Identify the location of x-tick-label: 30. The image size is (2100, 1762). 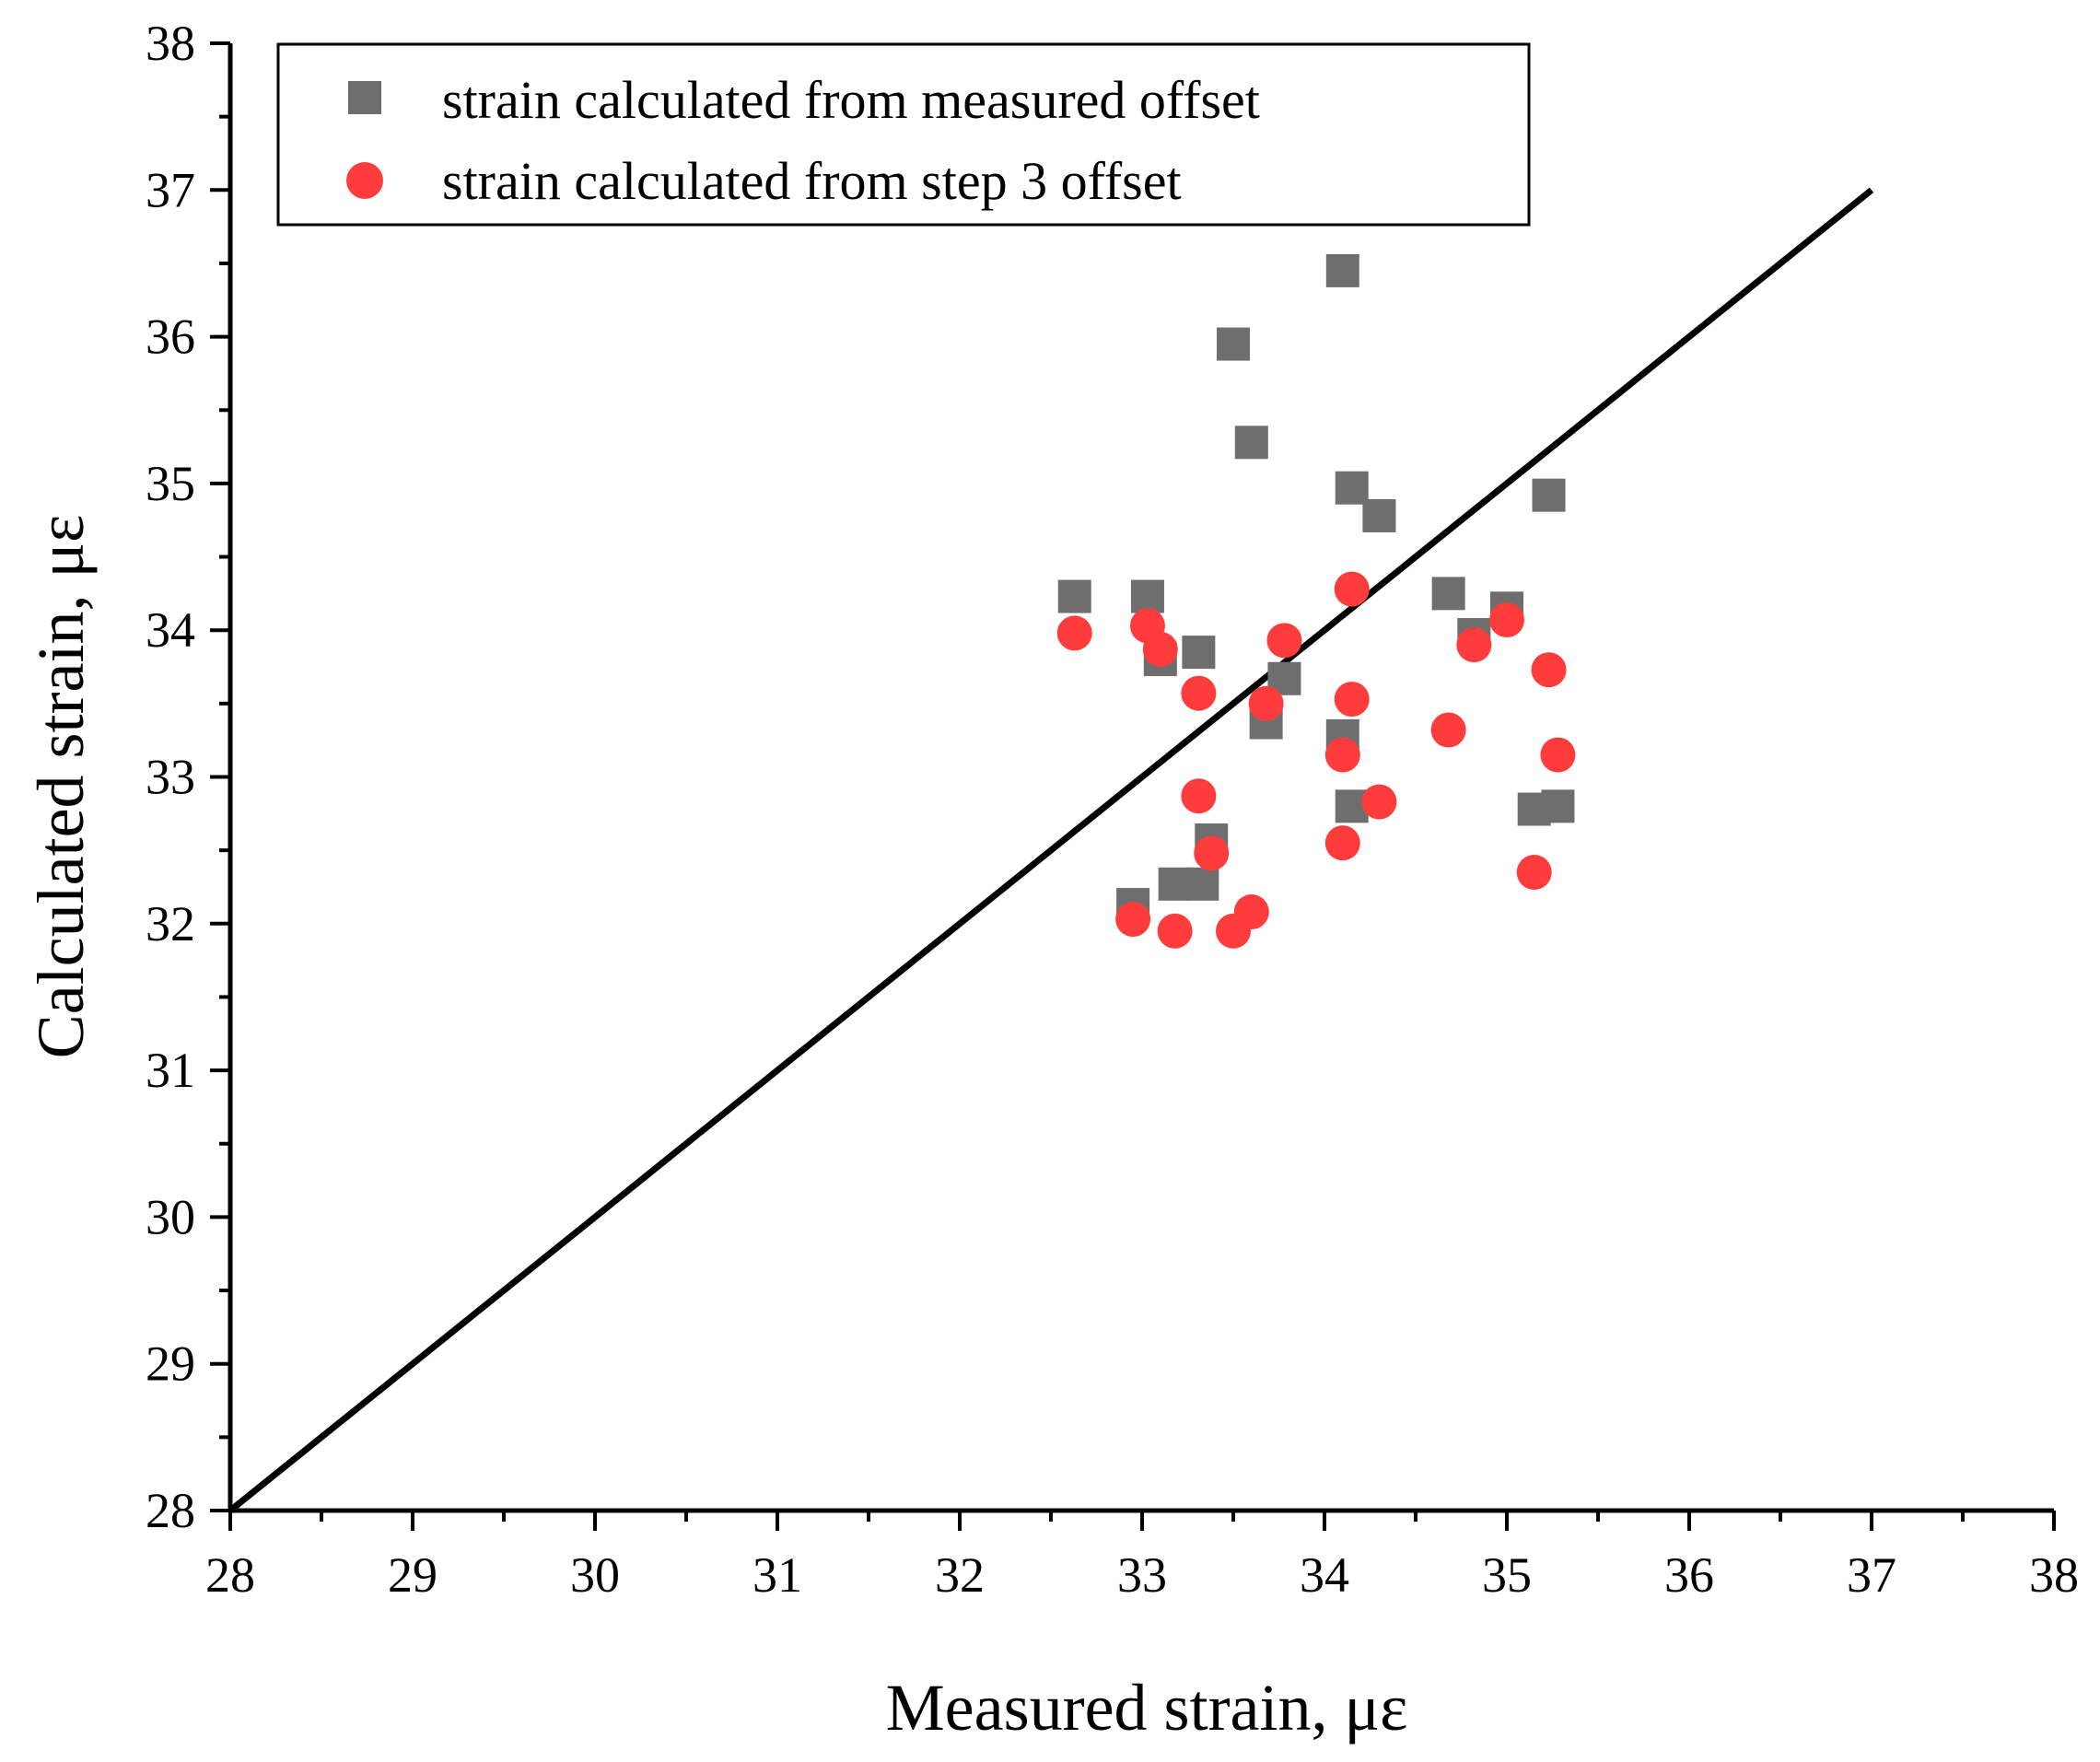
(595, 1575).